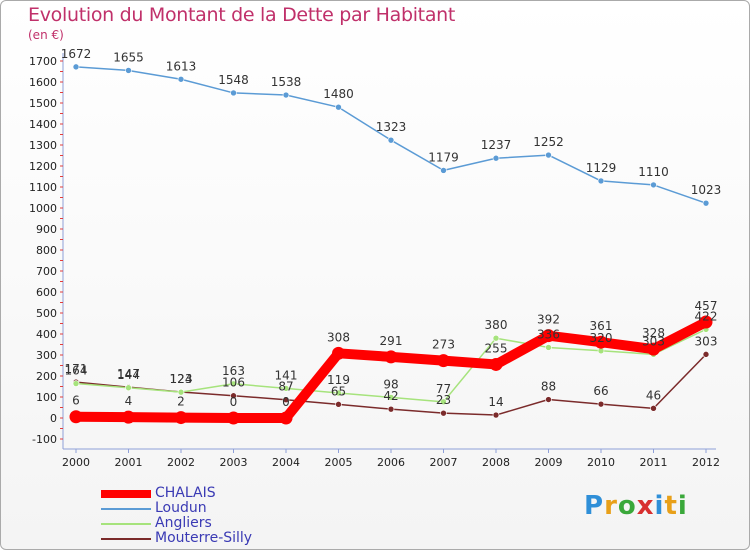 The image size is (750, 550). Describe the element at coordinates (43, 208) in the screenshot. I see `y-tick-label: 1000` at that location.